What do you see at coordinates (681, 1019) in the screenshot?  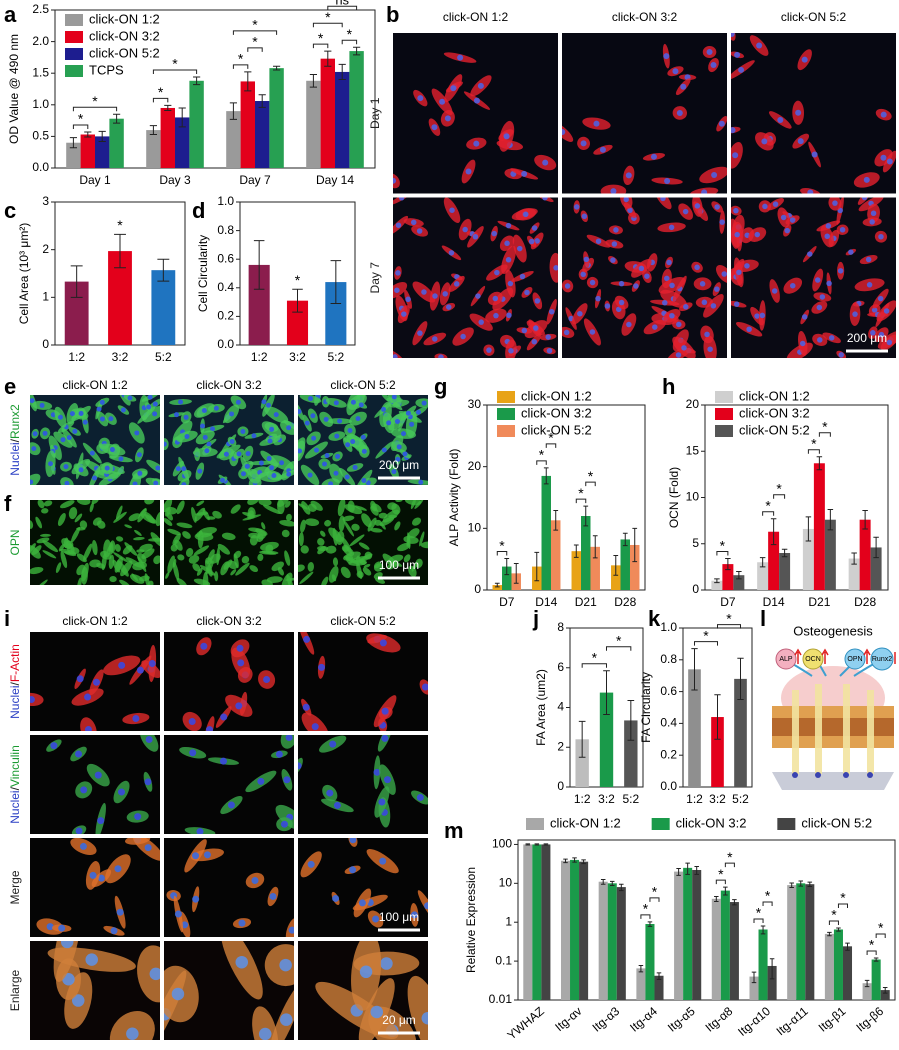 I see `x-tick-label: Itg-α5` at bounding box center [681, 1019].